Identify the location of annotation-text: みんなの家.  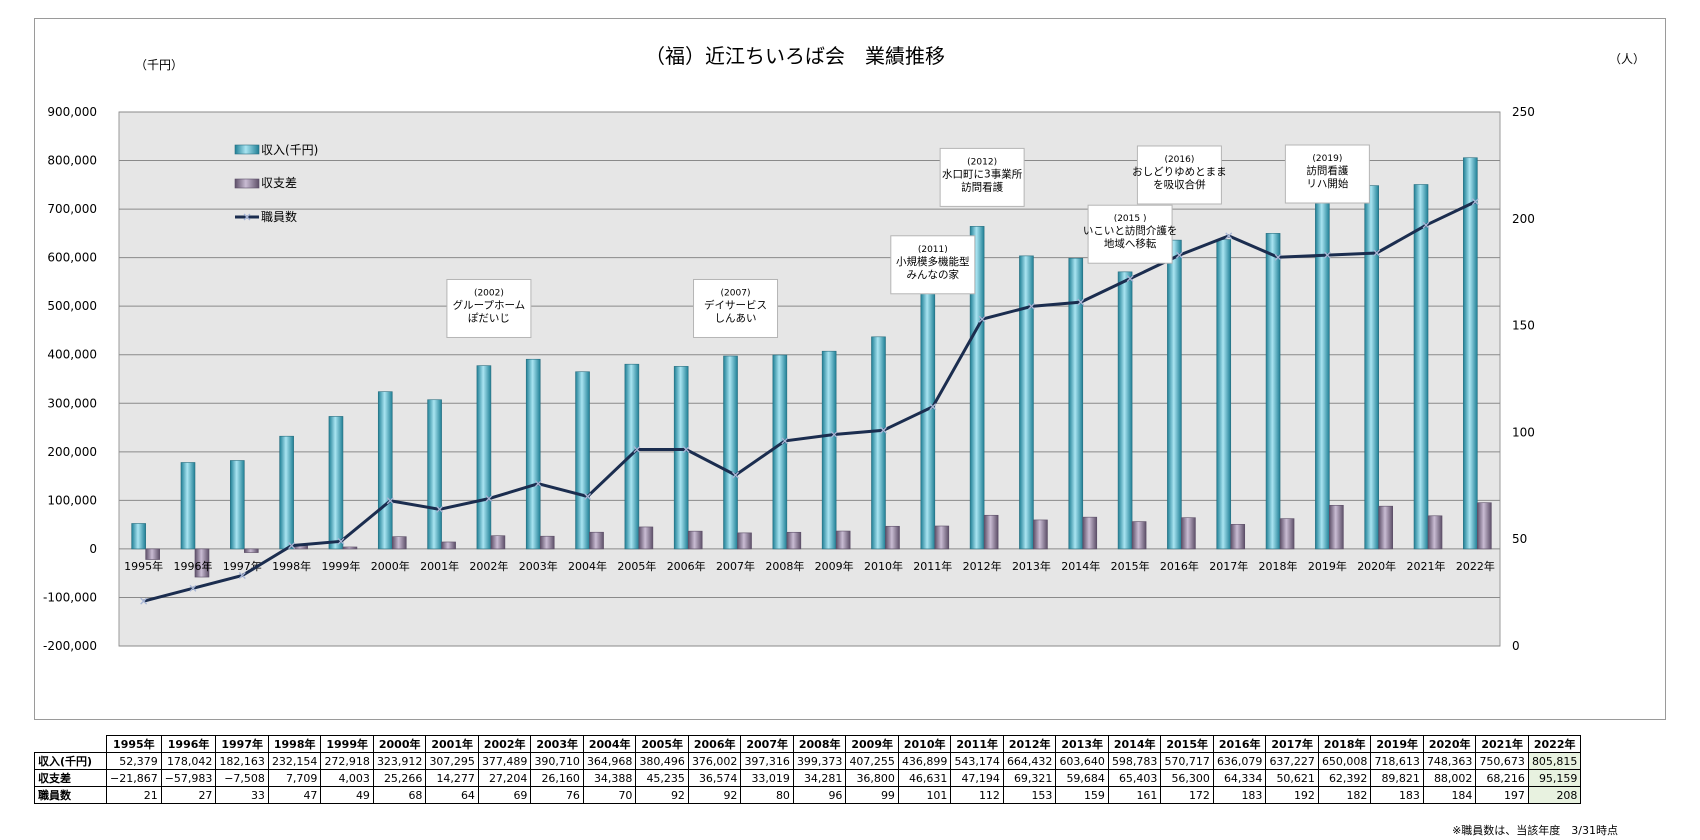
(933, 274).